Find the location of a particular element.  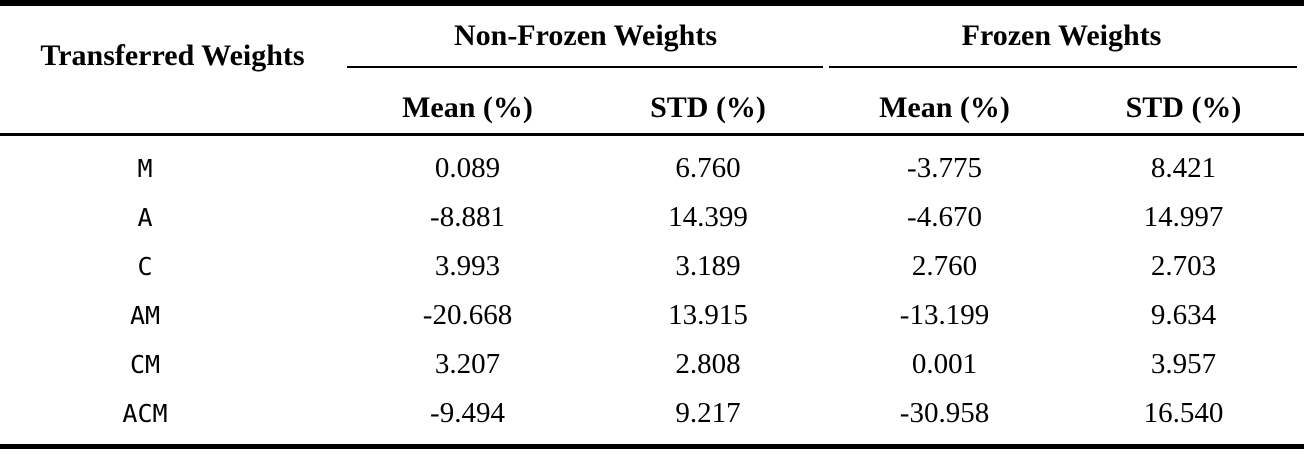

cell-value: 13.915 is located at coordinates (708, 315).